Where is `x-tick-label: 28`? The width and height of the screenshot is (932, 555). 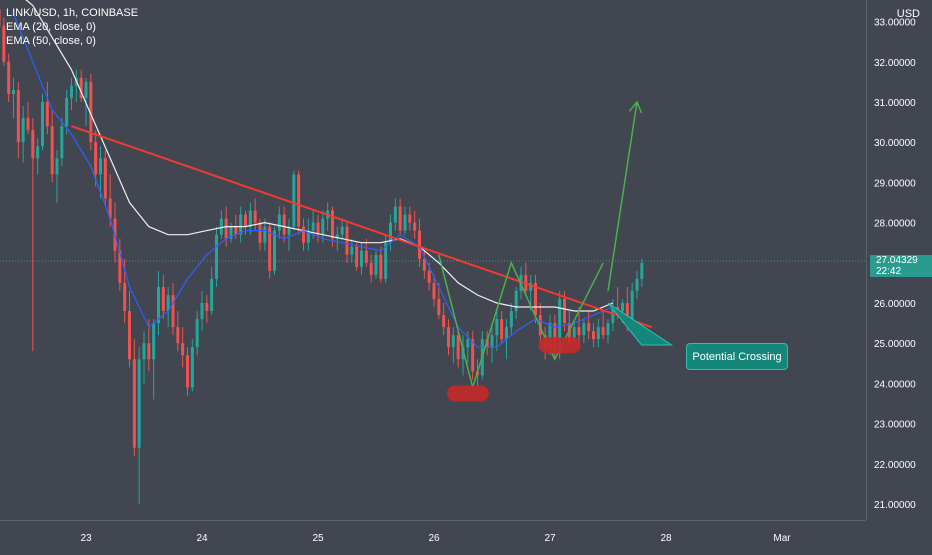
x-tick-label: 28 is located at coordinates (666, 538).